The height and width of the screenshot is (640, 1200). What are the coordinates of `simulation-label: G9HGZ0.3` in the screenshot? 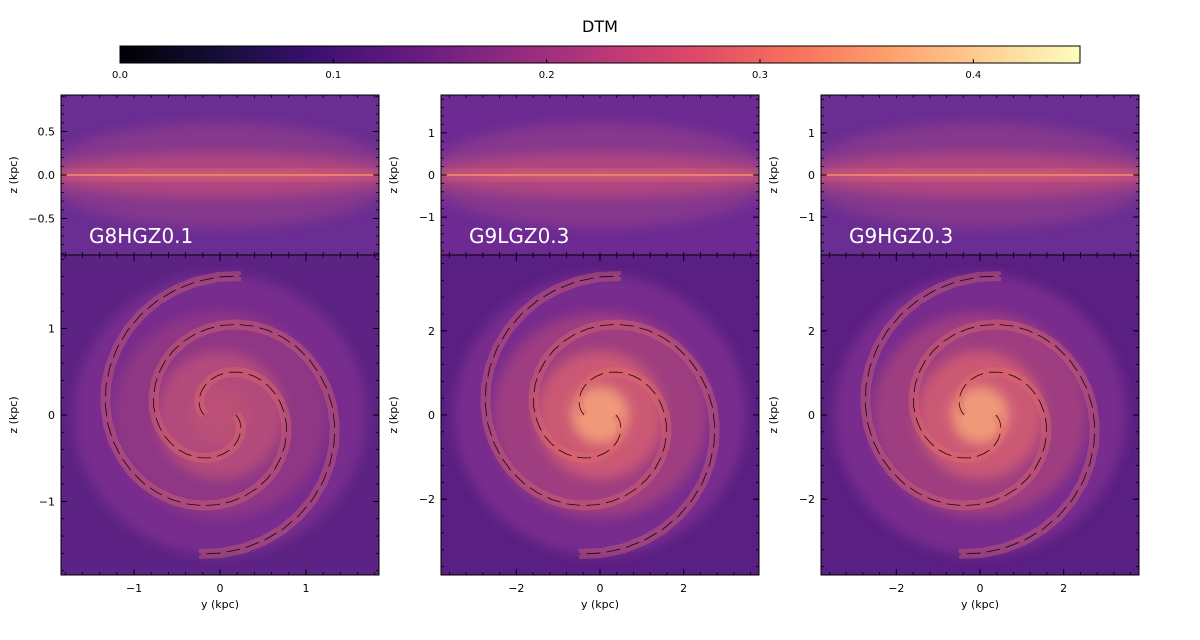 It's located at (901, 236).